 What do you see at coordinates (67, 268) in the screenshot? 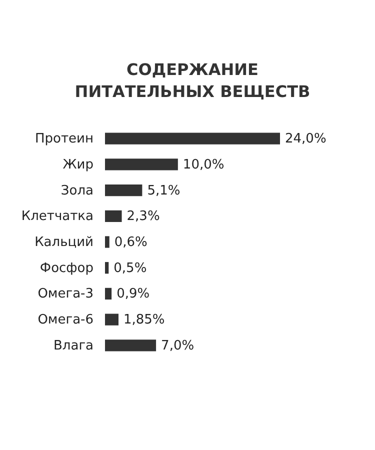
I see `y-tick-label: Фосфор` at bounding box center [67, 268].